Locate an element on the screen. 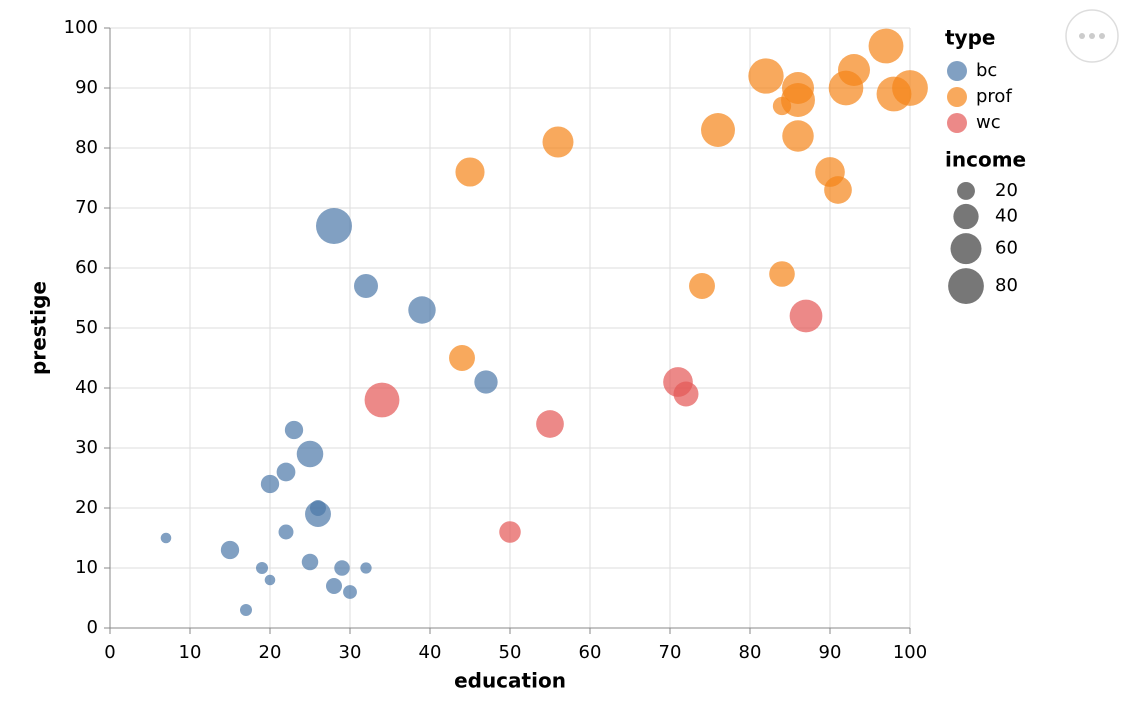 The width and height of the screenshot is (1138, 712). x-tick-label: 70 is located at coordinates (670, 652).